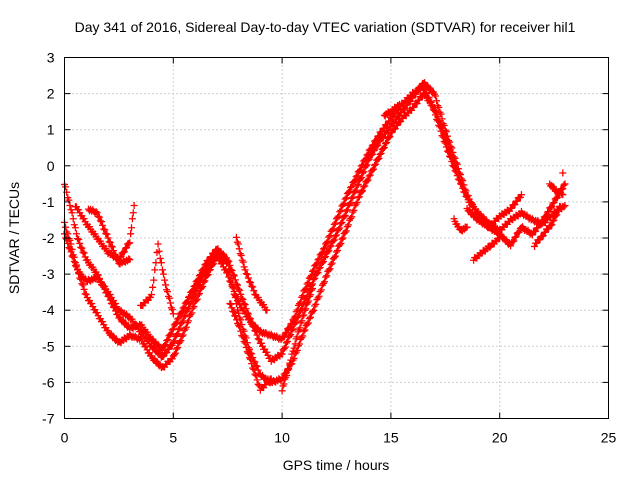 The image size is (640, 480). Describe the element at coordinates (51, 94) in the screenshot. I see `y-tick-label: 2` at that location.